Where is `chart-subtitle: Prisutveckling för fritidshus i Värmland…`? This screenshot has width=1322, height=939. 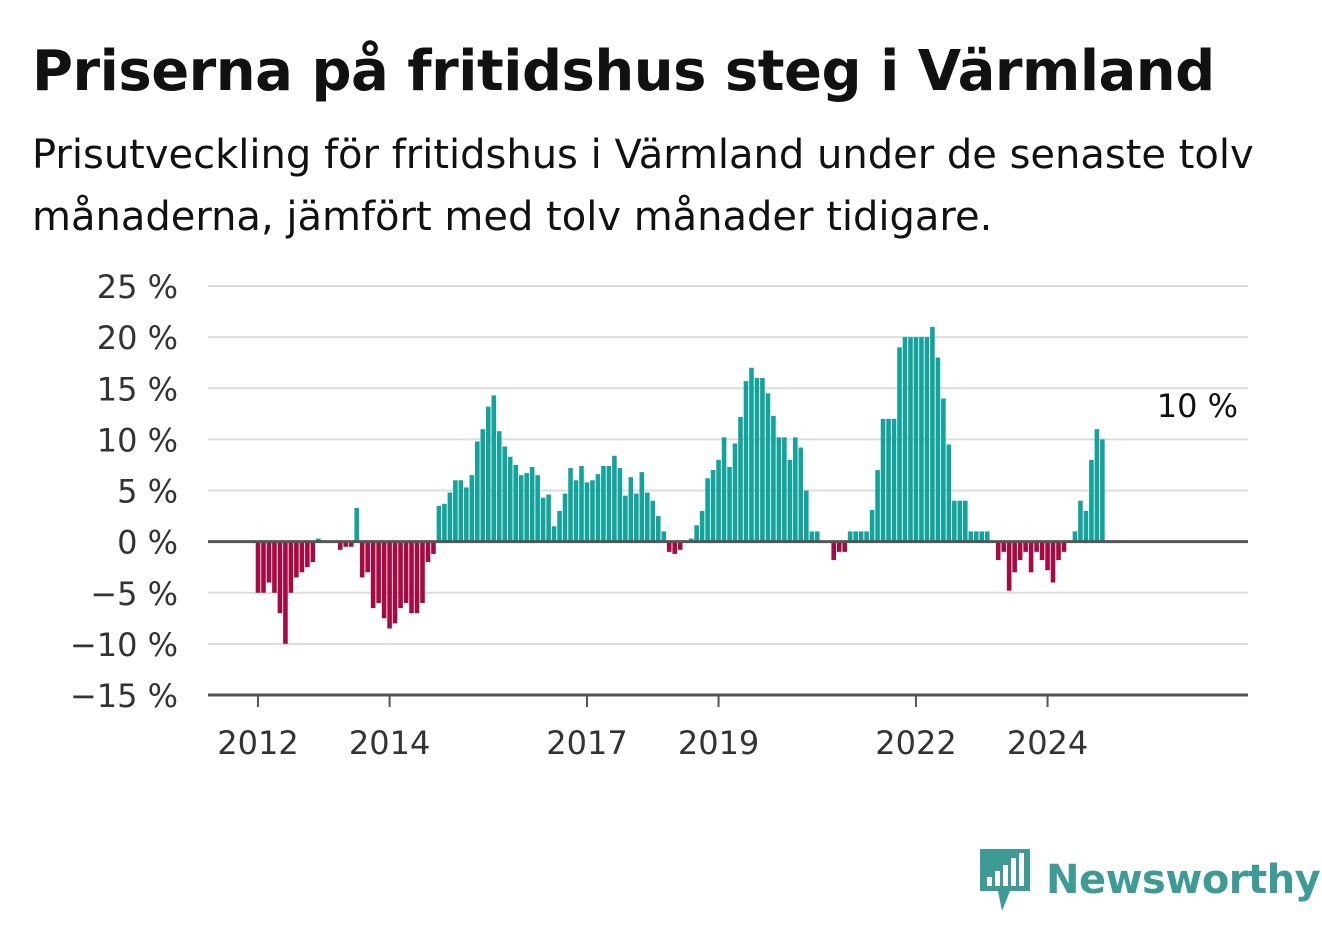 chart-subtitle: Prisutveckling för fritidshus i Värmland… is located at coordinates (643, 186).